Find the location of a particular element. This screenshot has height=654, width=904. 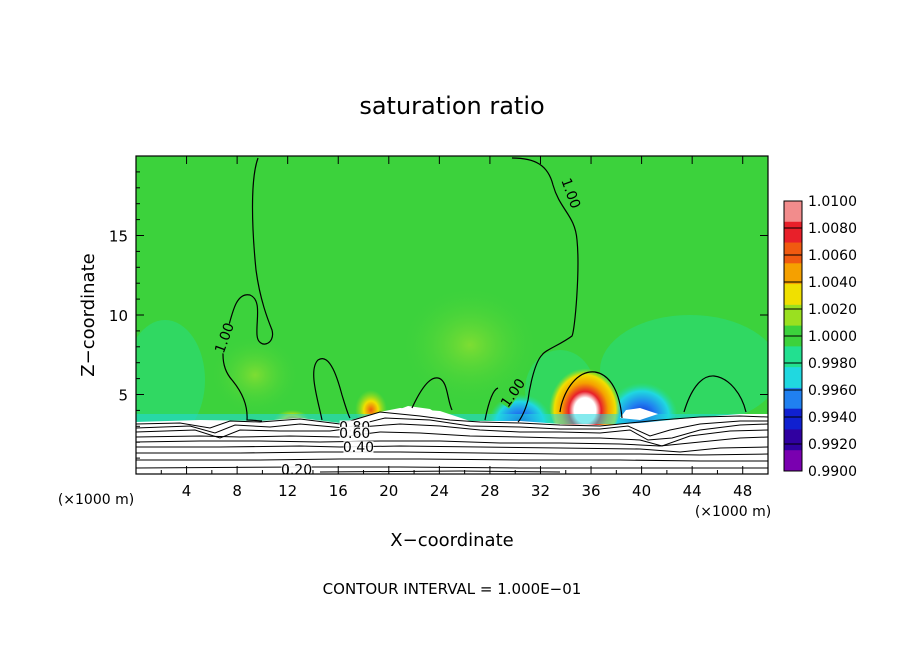

contour-label: 0.20 is located at coordinates (296, 470).